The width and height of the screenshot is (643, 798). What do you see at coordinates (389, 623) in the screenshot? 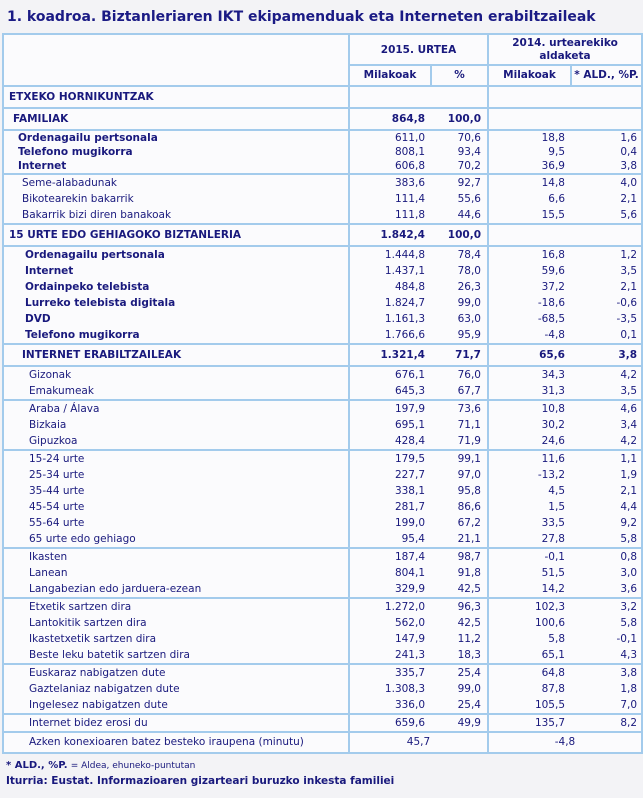
I see `cell-value: 562,0` at bounding box center [389, 623].